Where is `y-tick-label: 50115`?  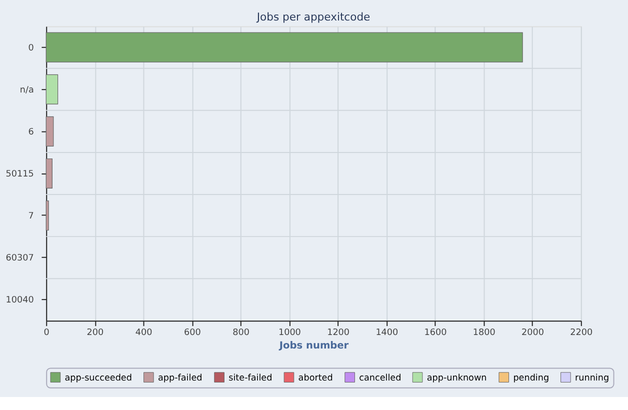 y-tick-label: 50115 is located at coordinates (20, 174).